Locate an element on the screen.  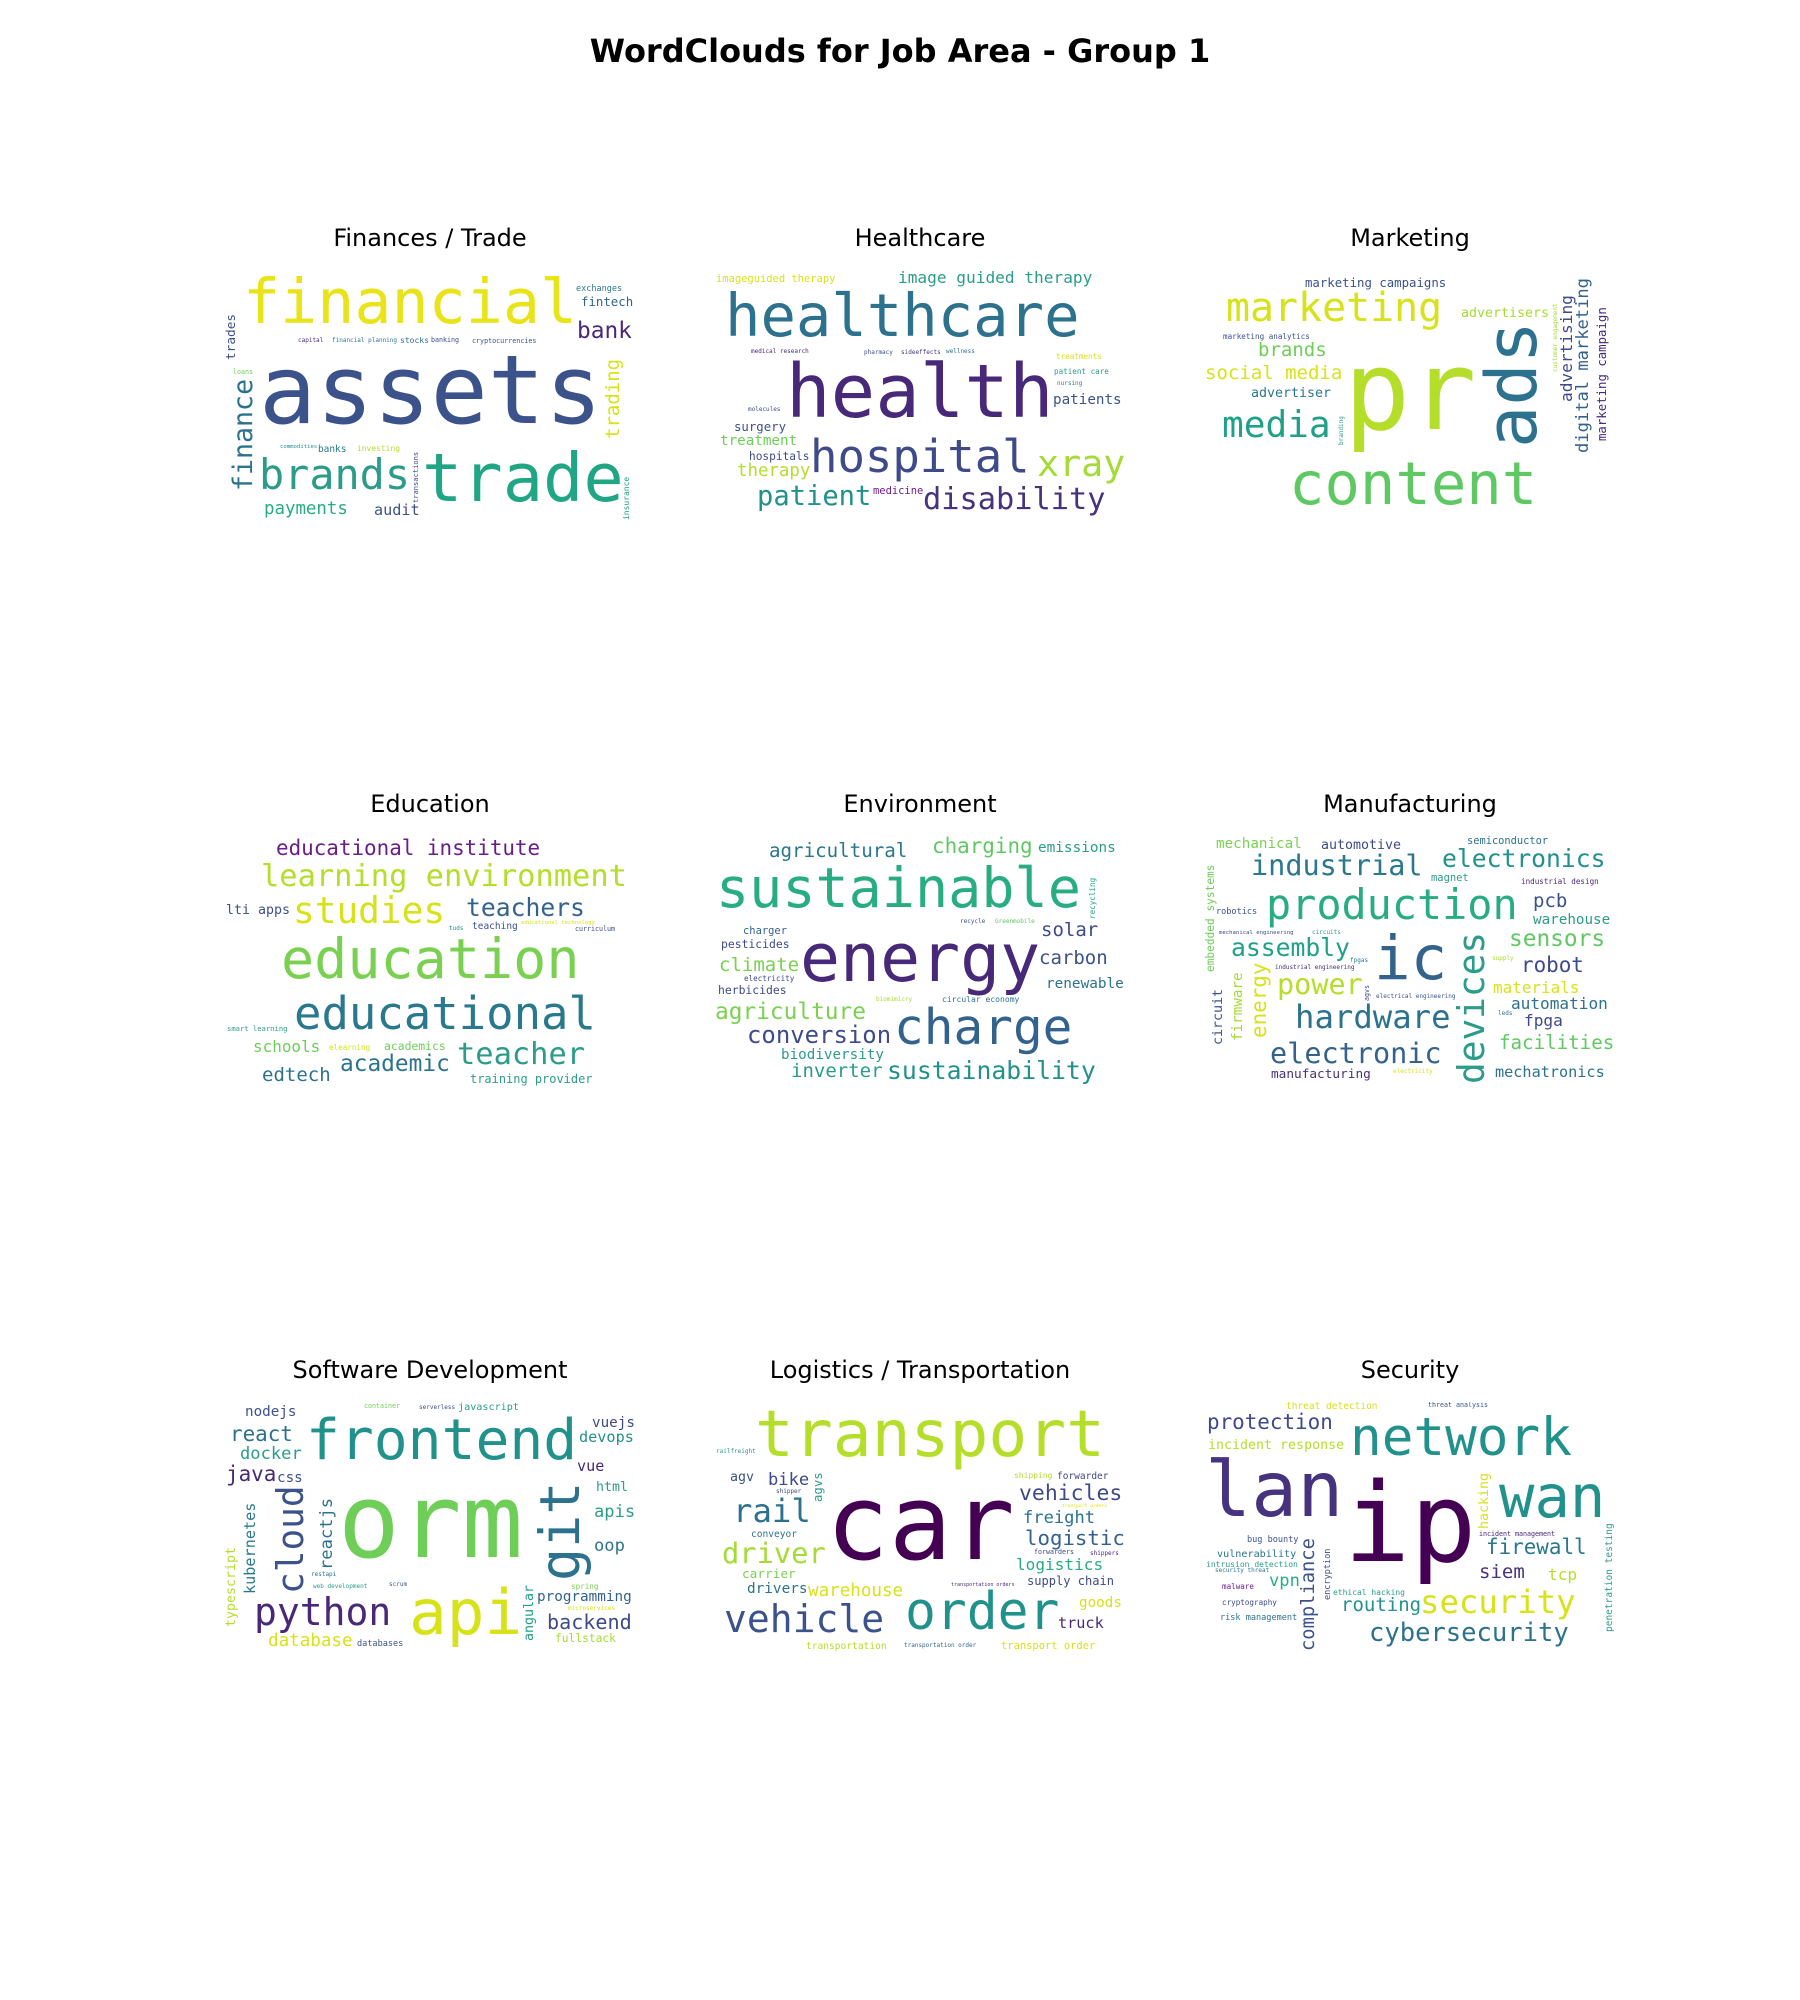
word-electricity: electricity is located at coordinates (1413, 1071).